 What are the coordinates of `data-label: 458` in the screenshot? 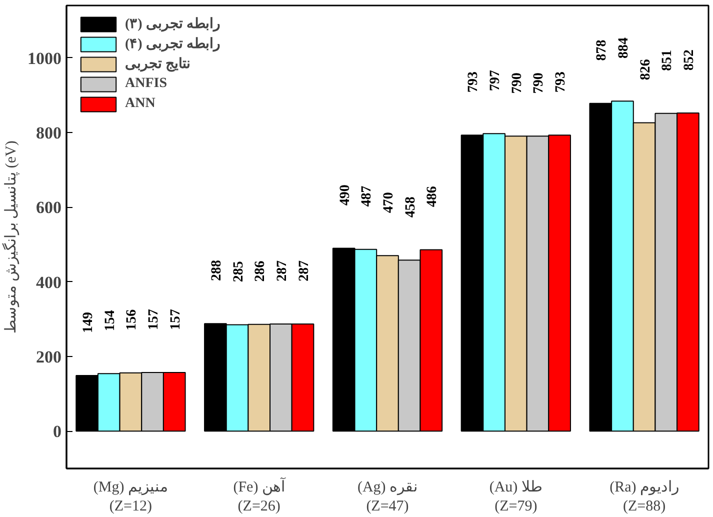 It's located at (410, 207).